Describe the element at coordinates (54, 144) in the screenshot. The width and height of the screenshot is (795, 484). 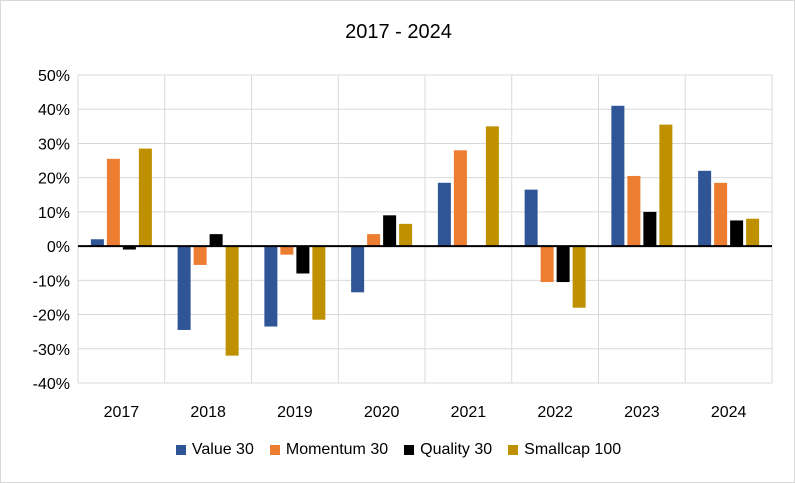
I see `y-tick-label: 30%` at that location.